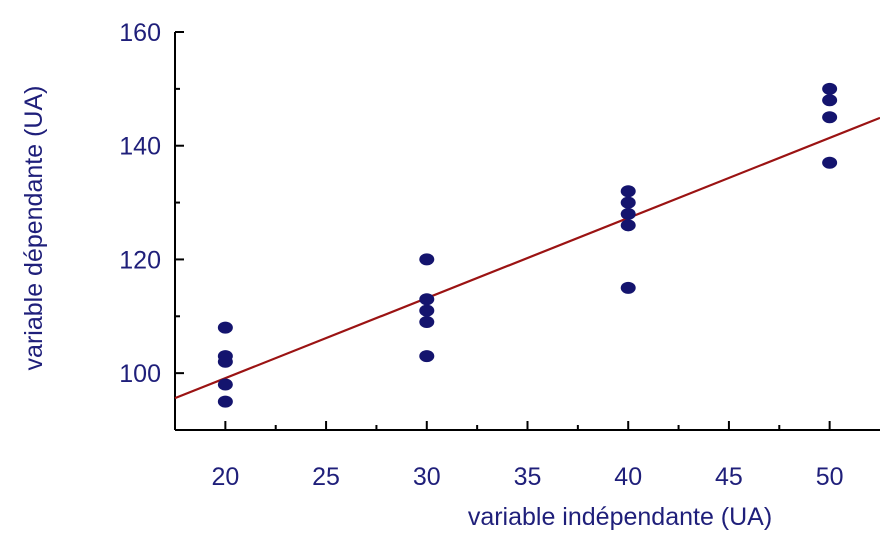 The height and width of the screenshot is (535, 880). Describe the element at coordinates (729, 477) in the screenshot. I see `x-tick-label: 45` at that location.